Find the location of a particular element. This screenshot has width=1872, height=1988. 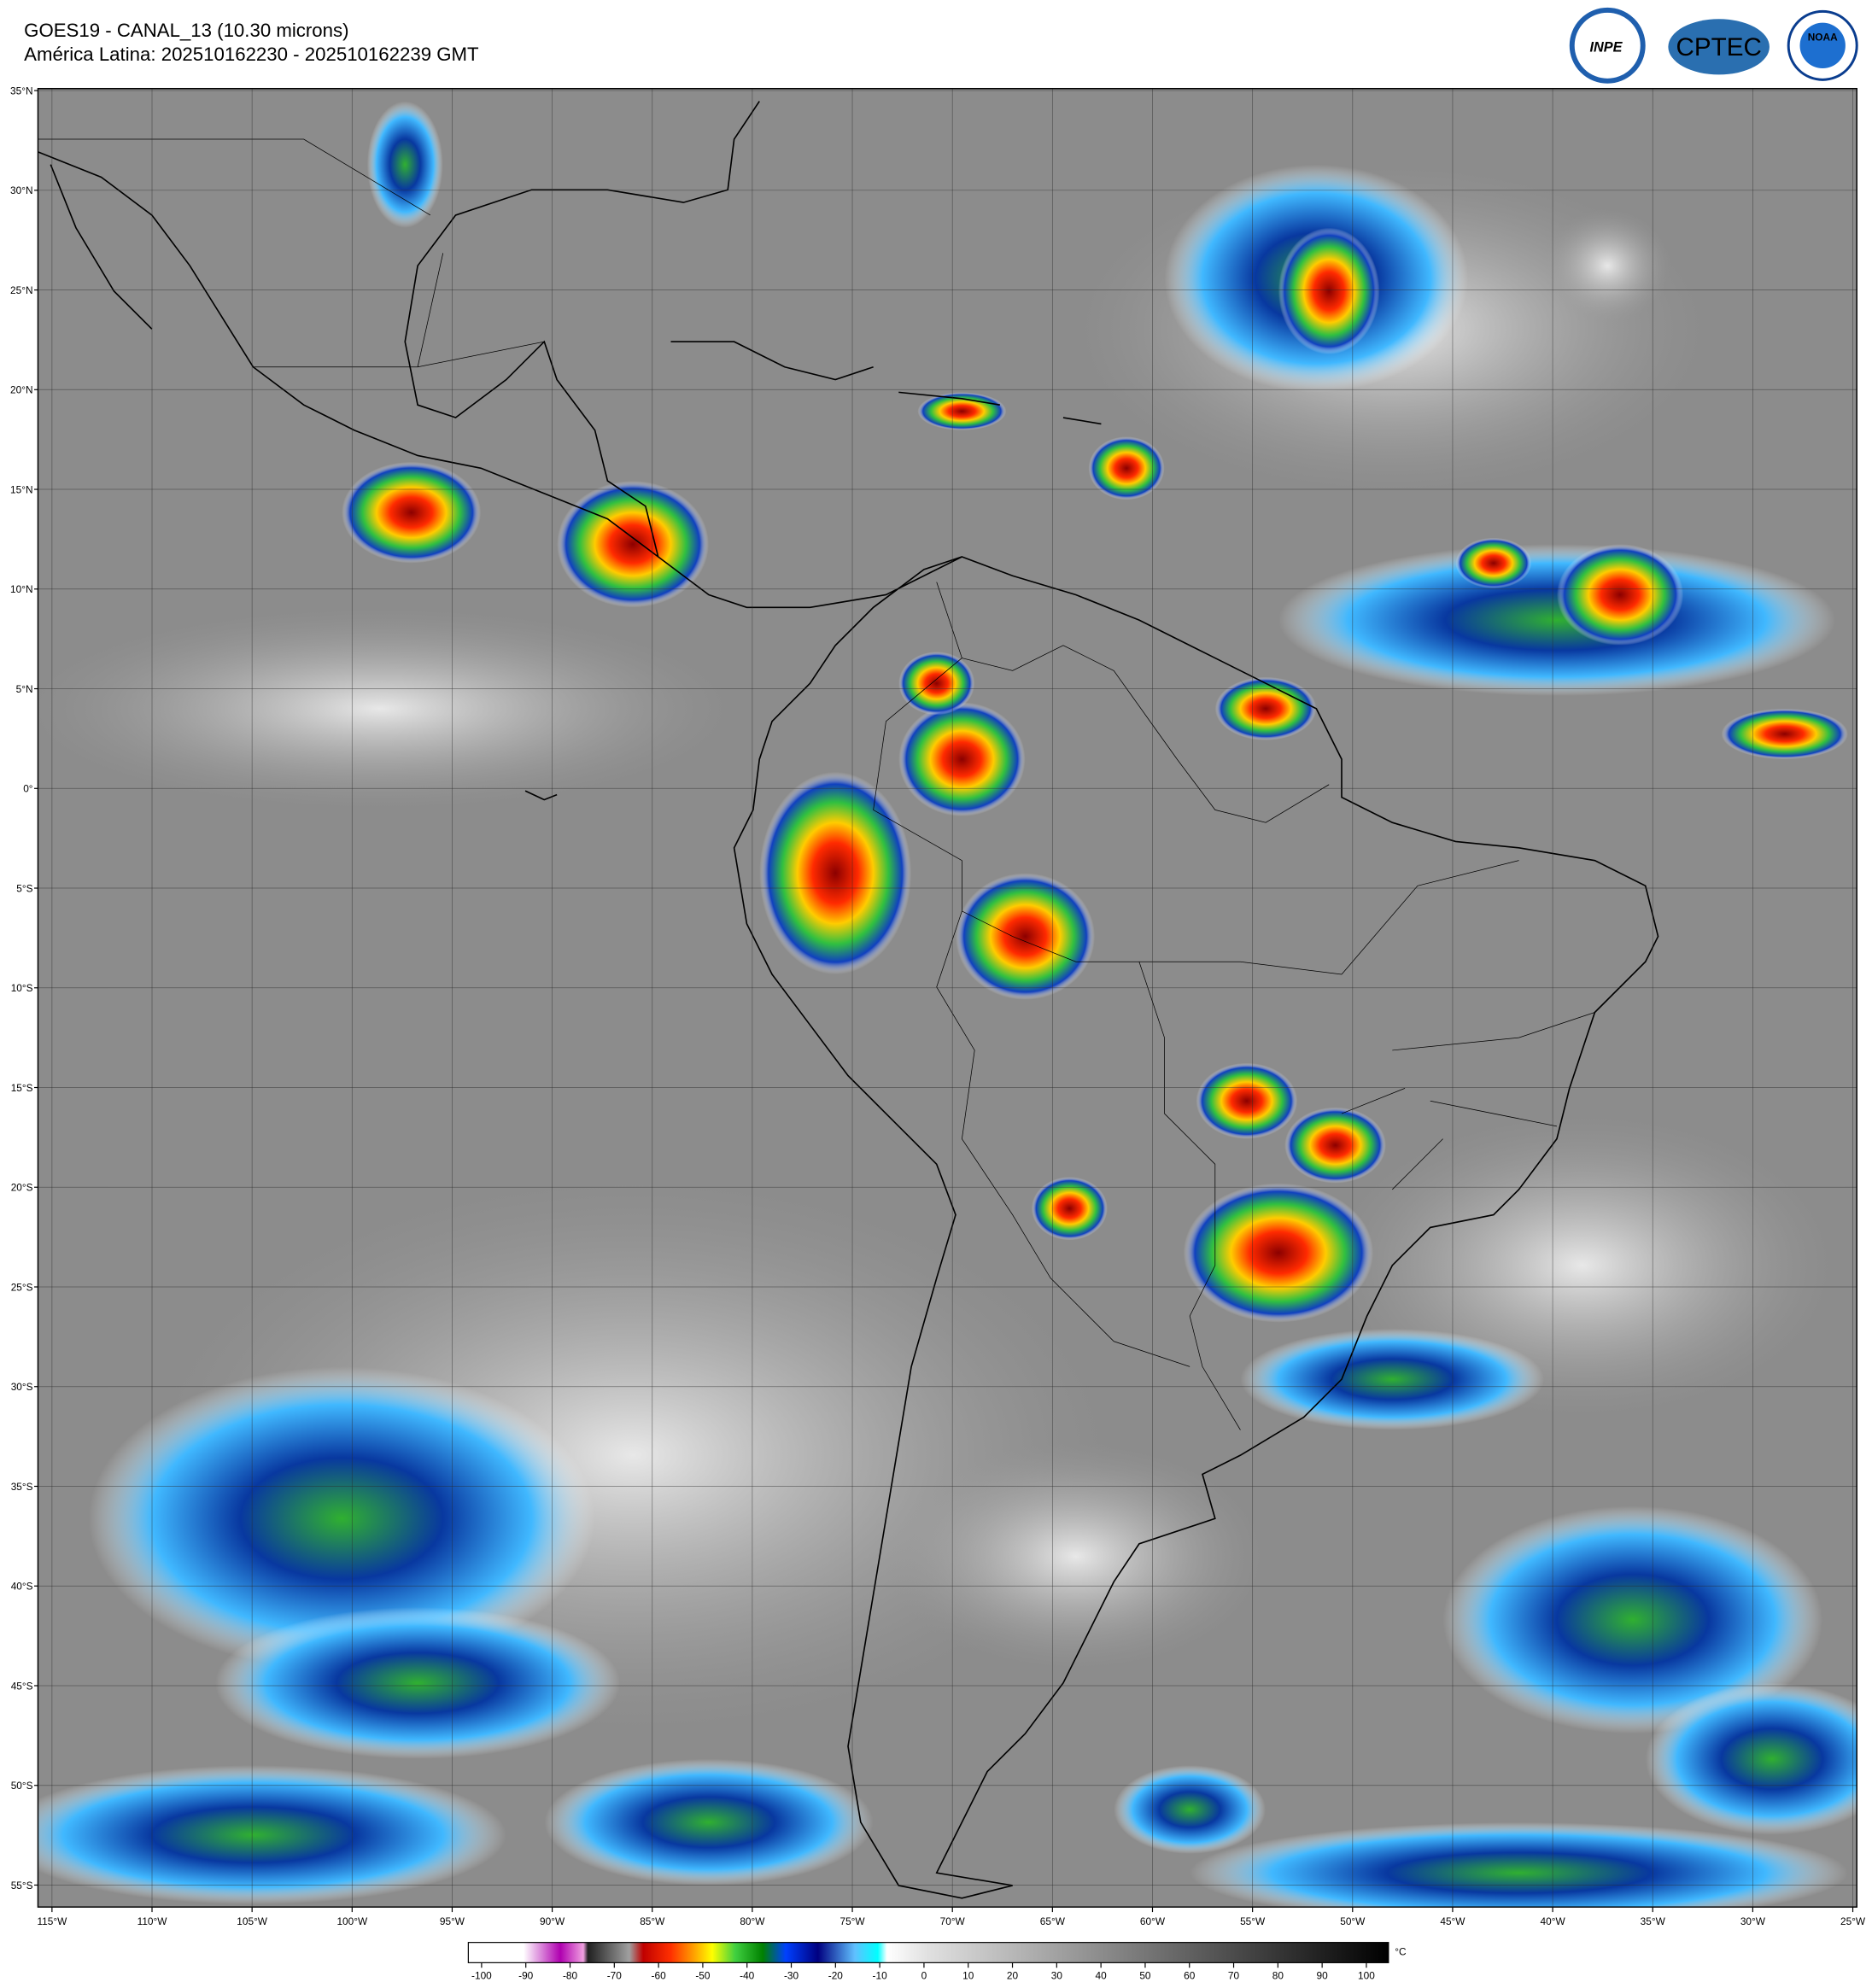

colorbar-tick-label: -50 is located at coordinates (703, 1976).